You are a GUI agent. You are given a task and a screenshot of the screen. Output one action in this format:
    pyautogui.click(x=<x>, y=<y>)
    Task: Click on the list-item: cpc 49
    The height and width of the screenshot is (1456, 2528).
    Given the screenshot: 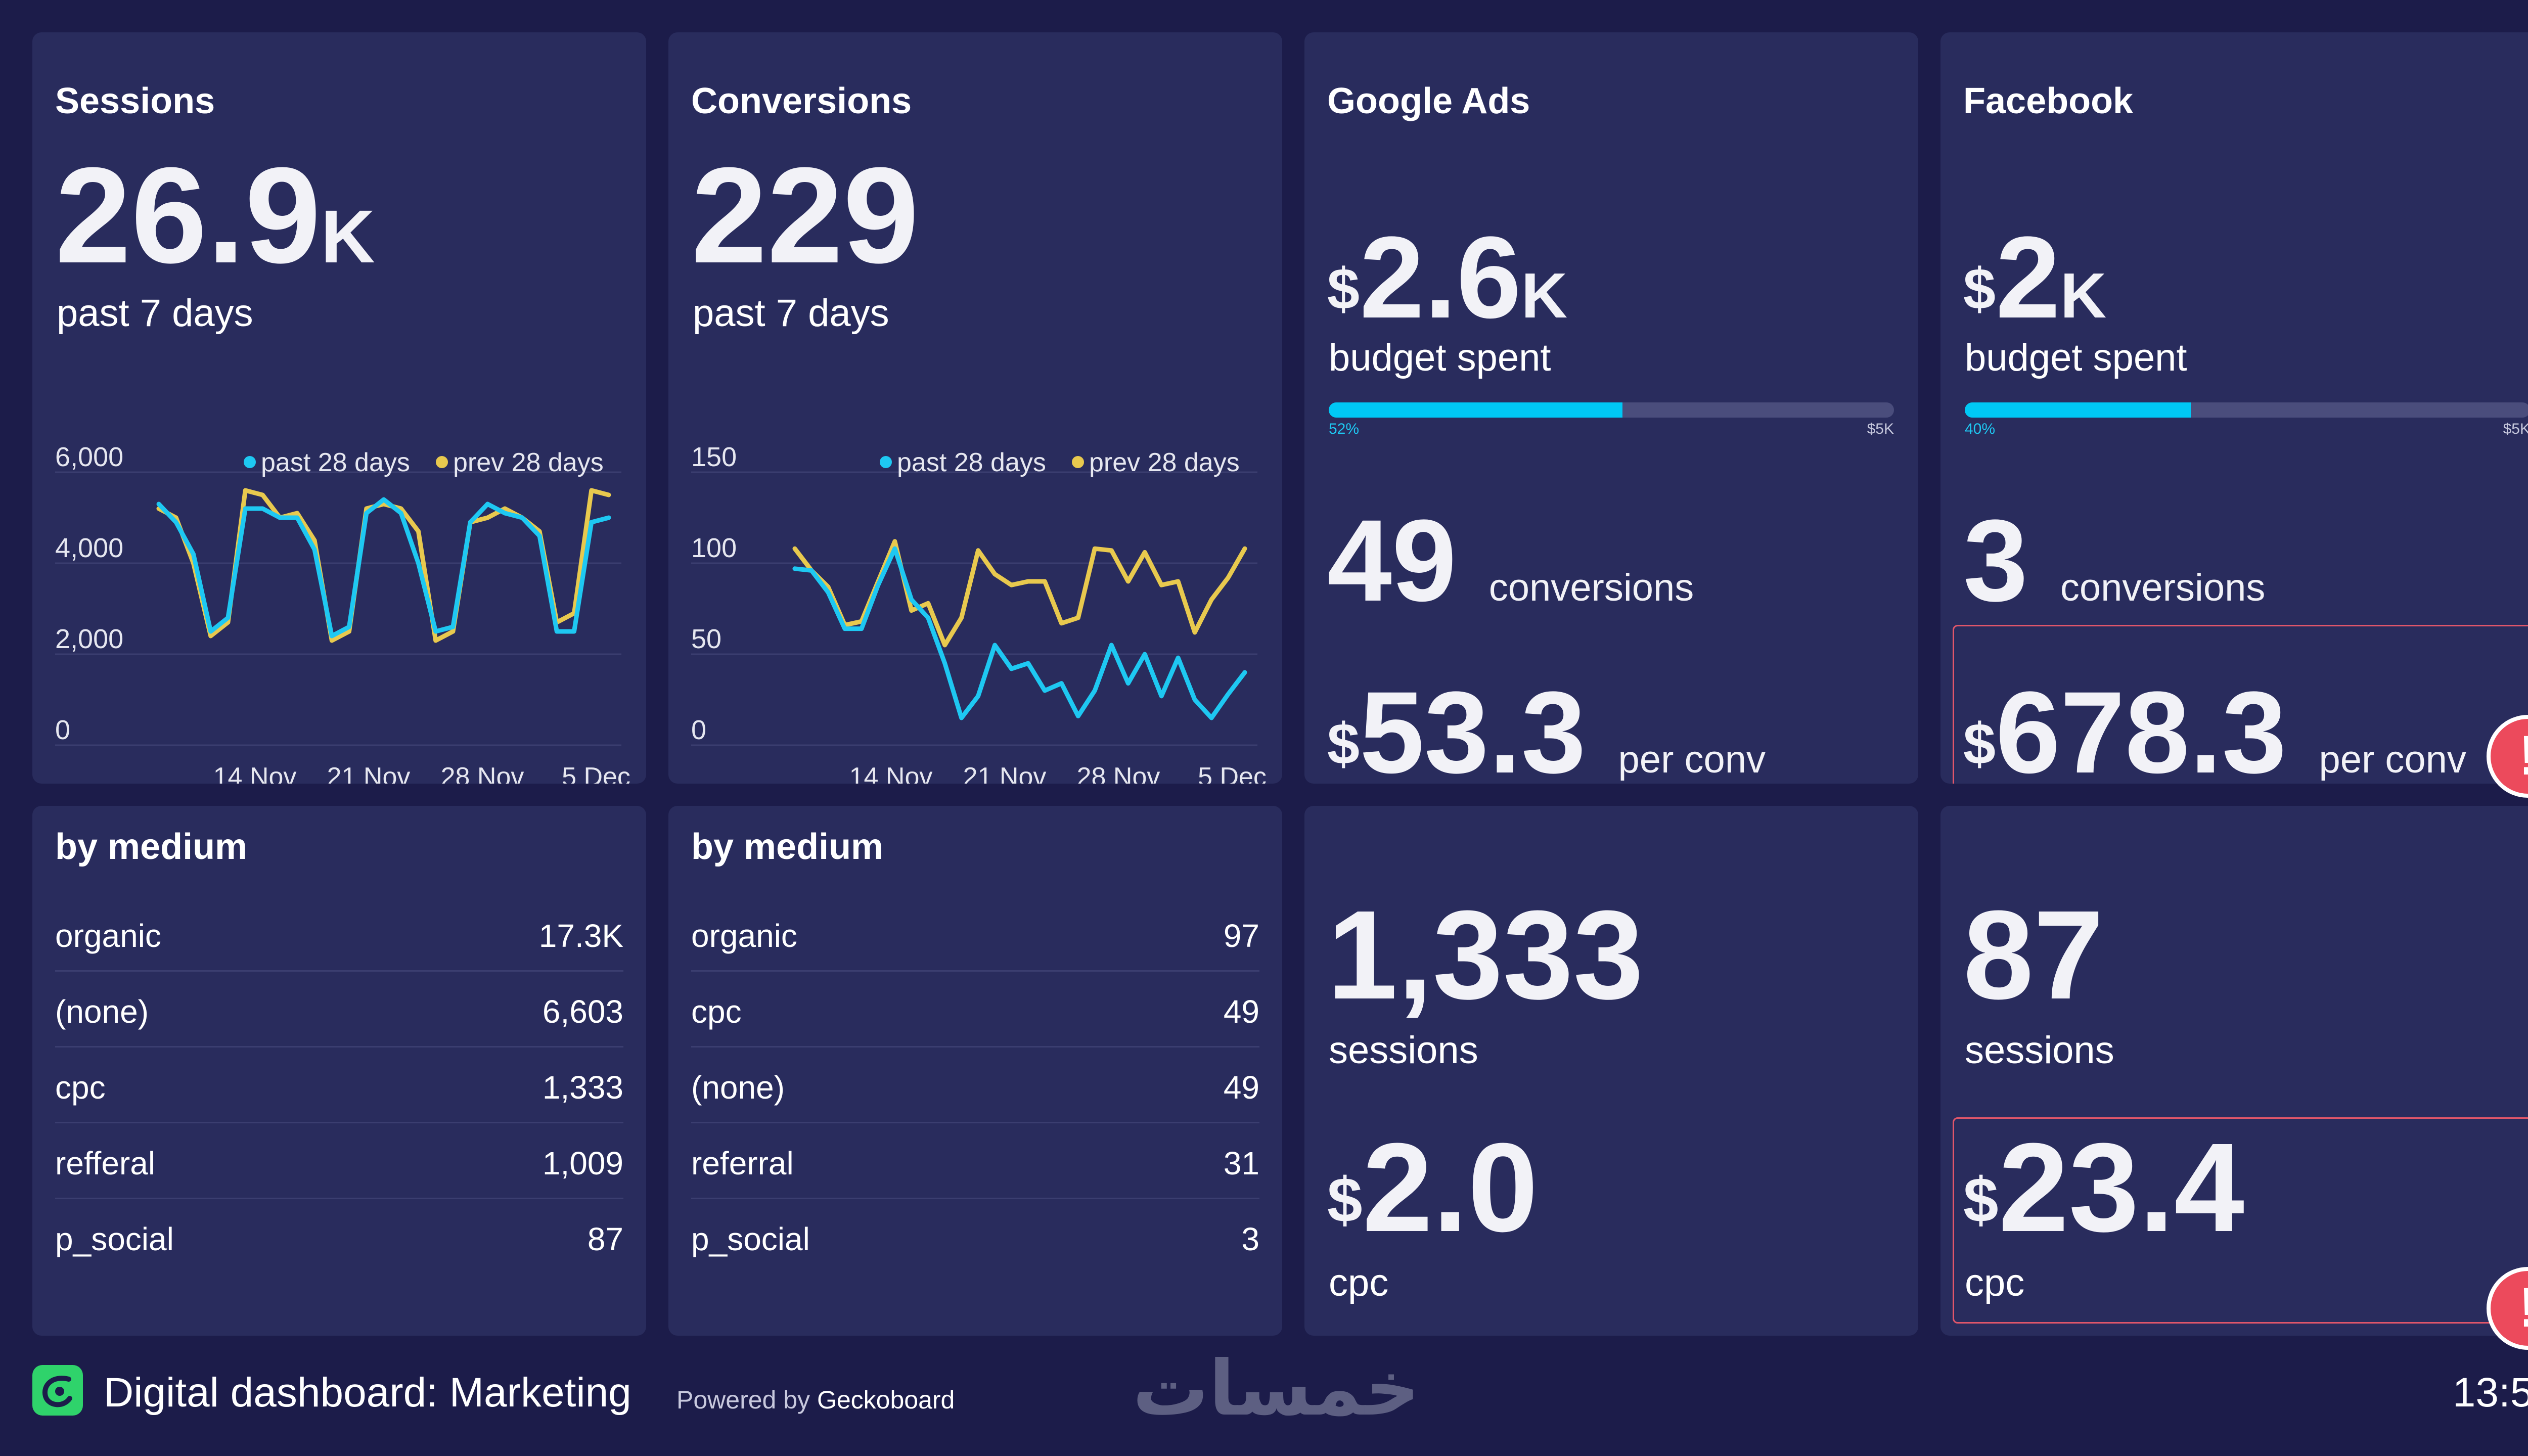 What is the action you would take?
    pyautogui.click(x=975, y=1009)
    